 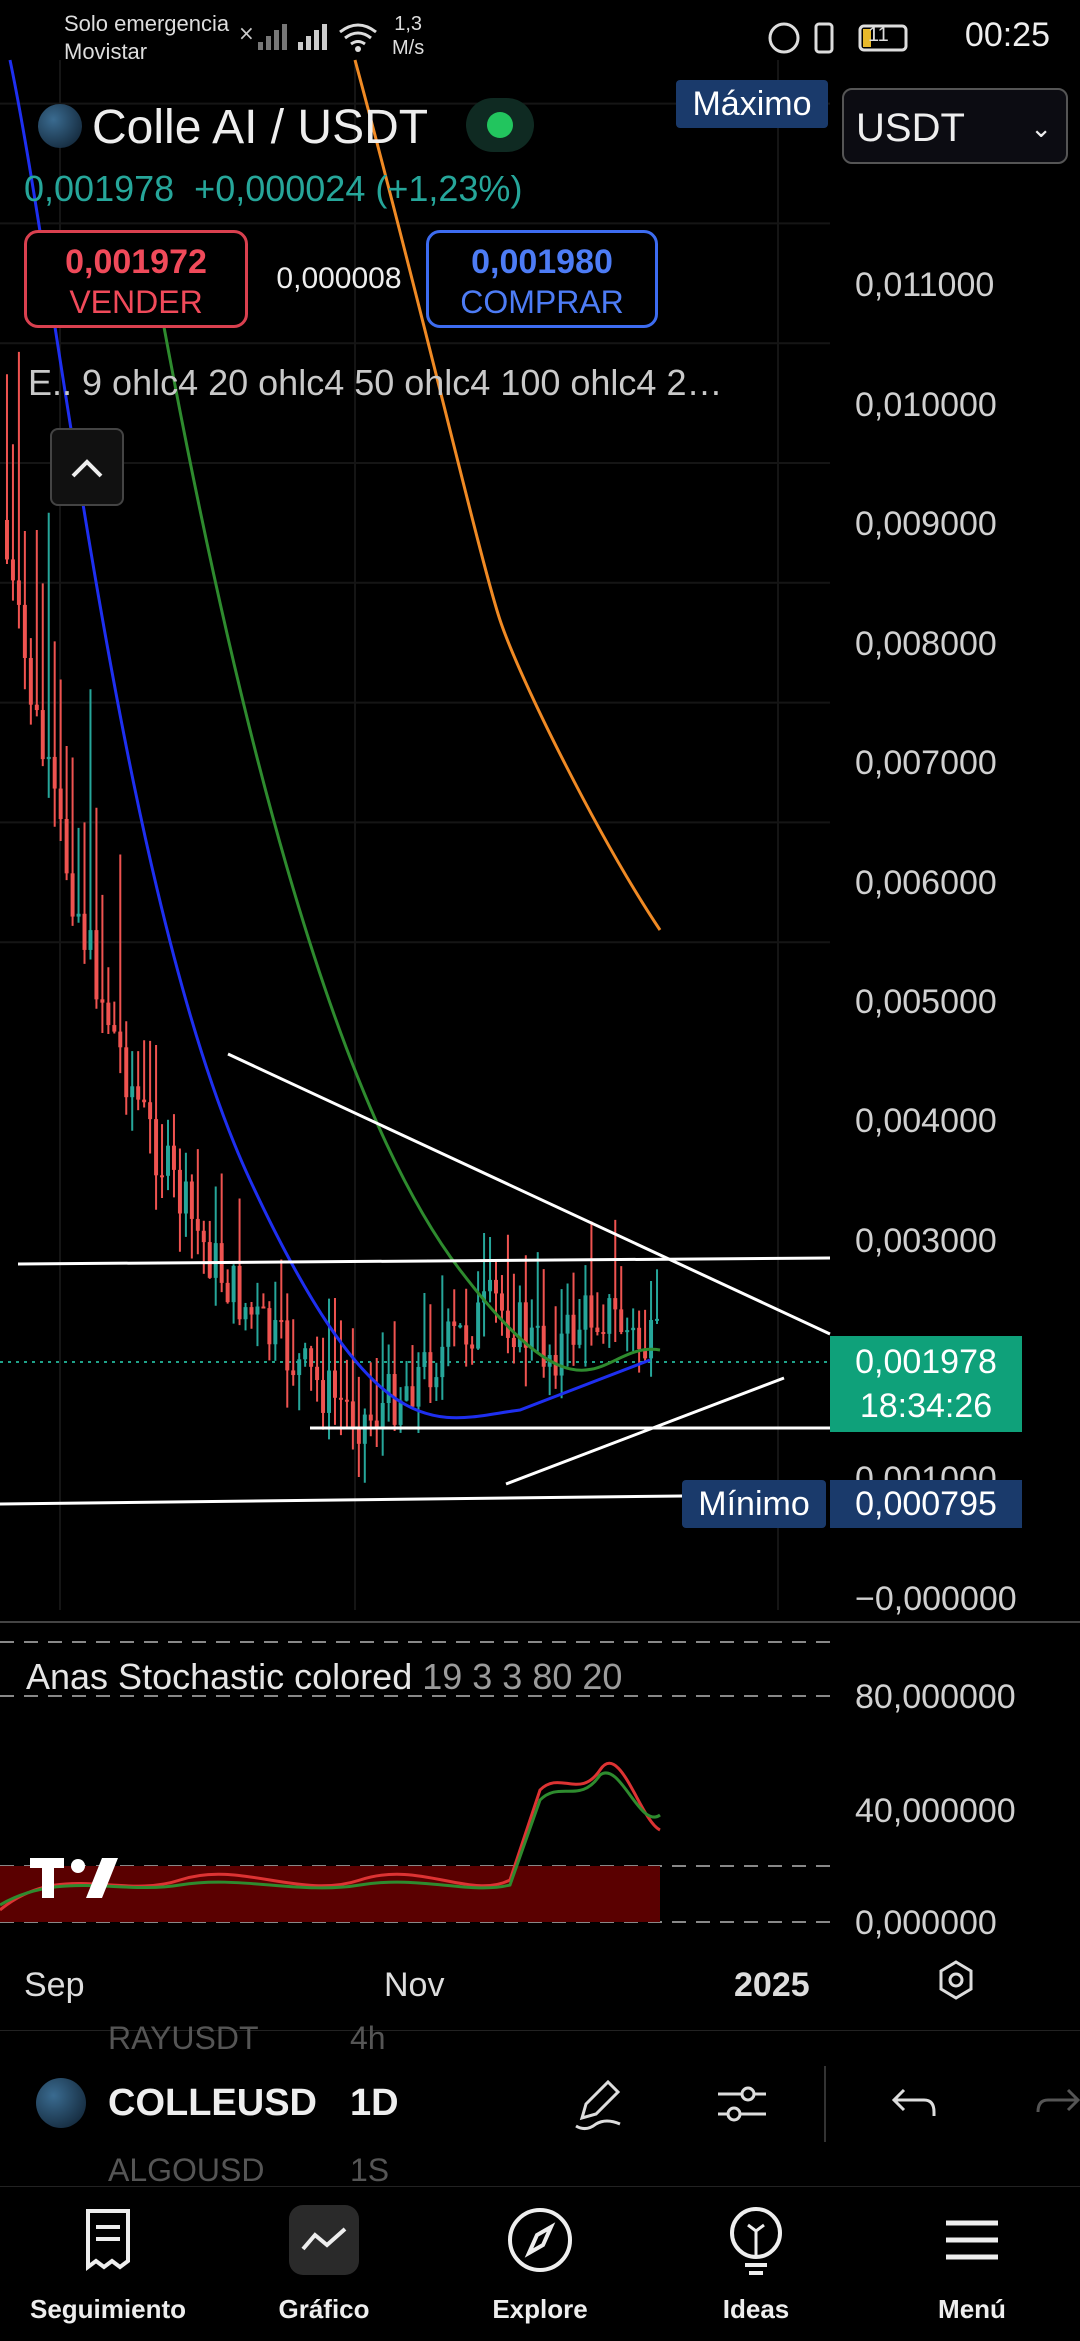 I want to click on sell-price: 0,001972, so click(x=136, y=262).